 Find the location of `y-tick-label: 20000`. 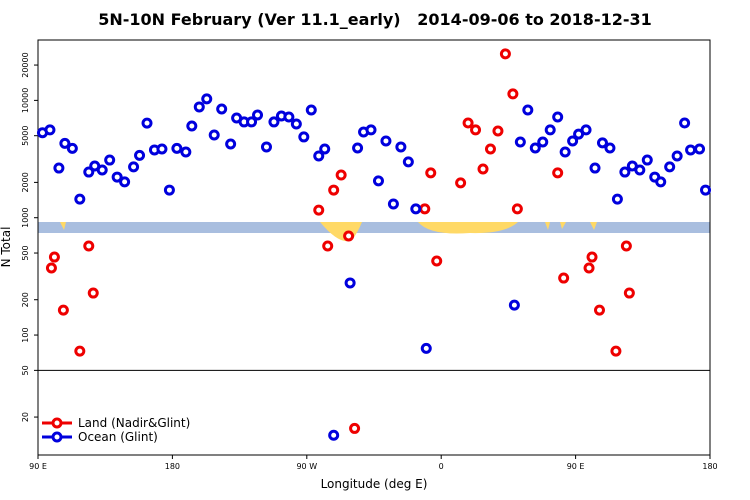

y-tick-label: 20000 is located at coordinates (25, 64).